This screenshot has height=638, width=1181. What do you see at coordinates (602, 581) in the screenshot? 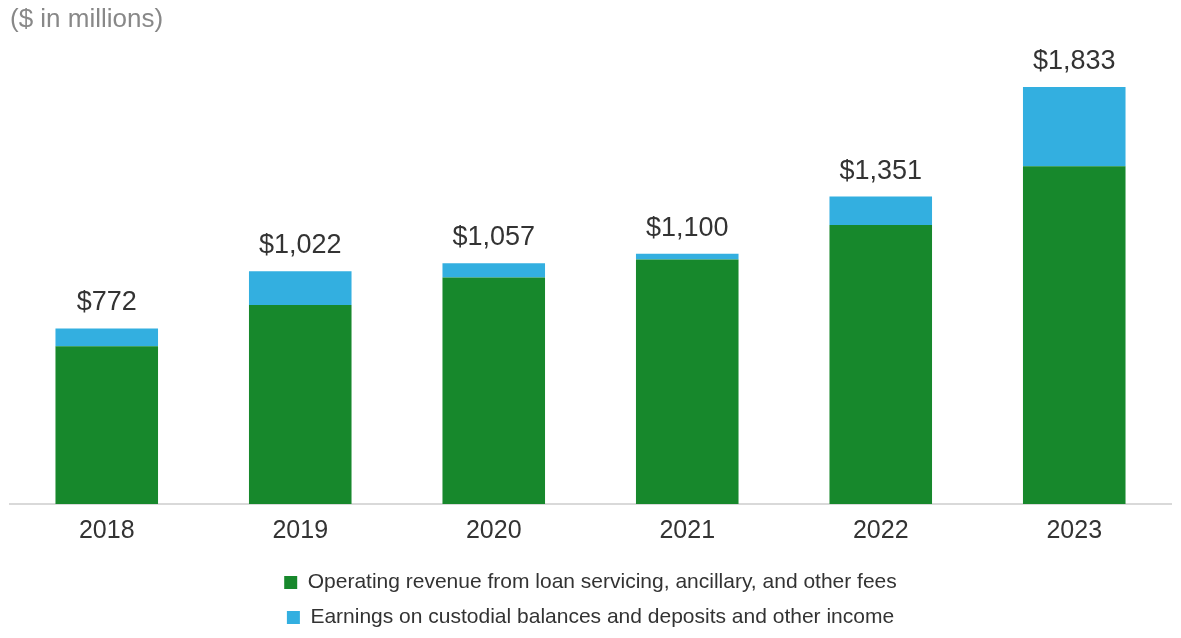
I see `legend-label: Operating revenue from loan servicing, ancillary, and other fees` at bounding box center [602, 581].